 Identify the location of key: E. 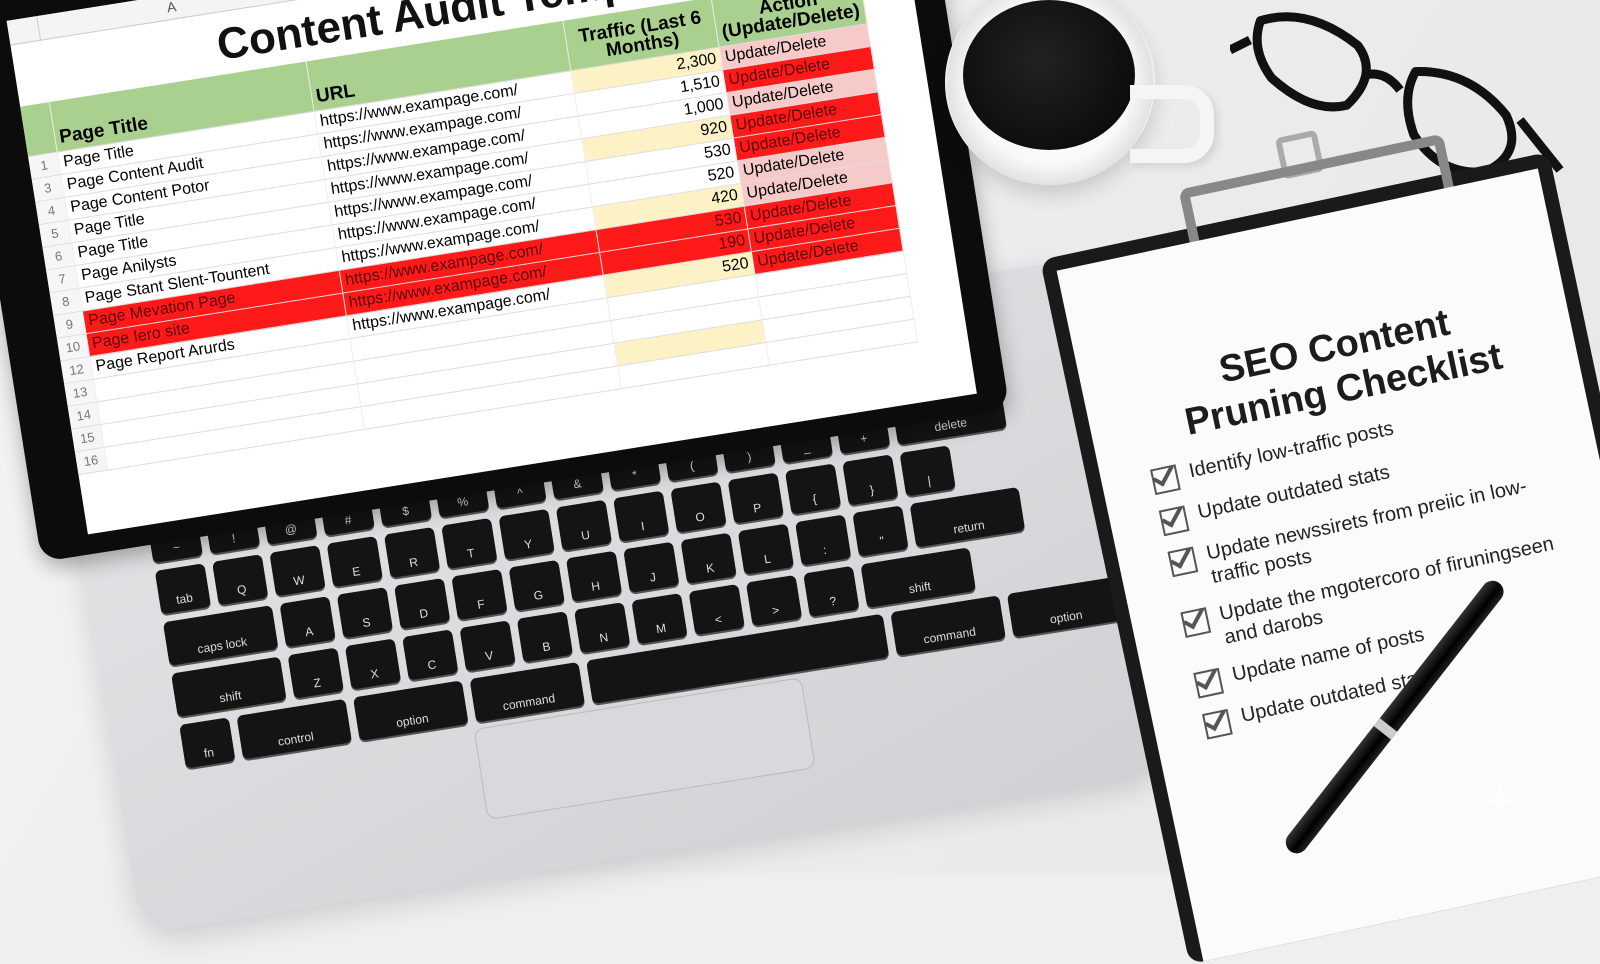
(354, 561).